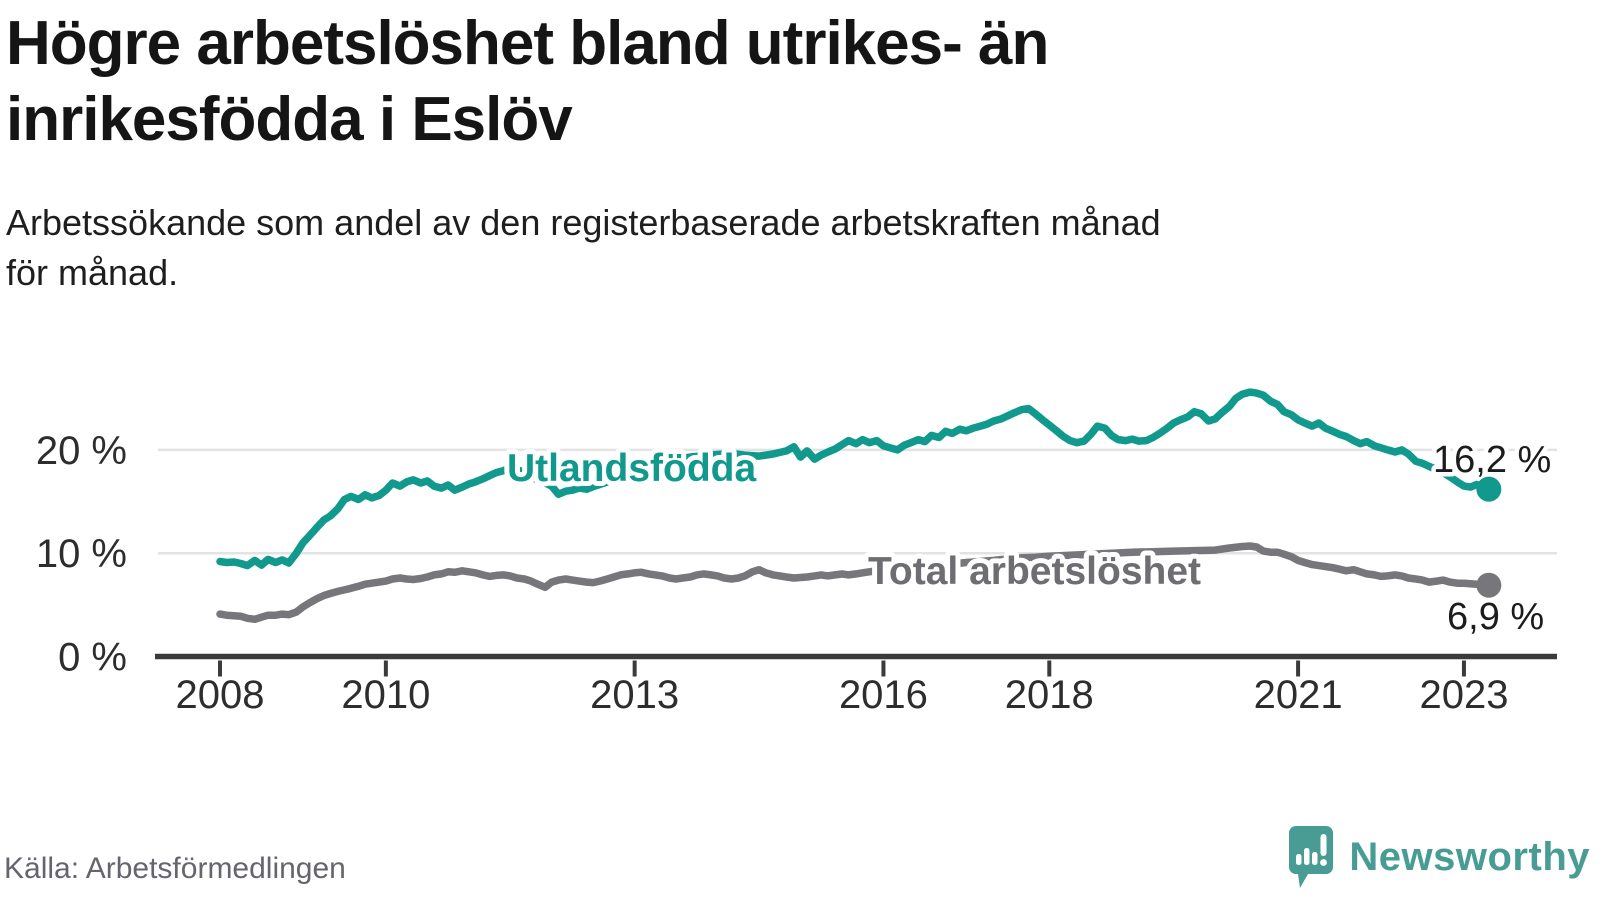 This screenshot has width=1600, height=900. Describe the element at coordinates (1489, 489) in the screenshot. I see `endpoint-dot-utlandsf-dda` at that location.